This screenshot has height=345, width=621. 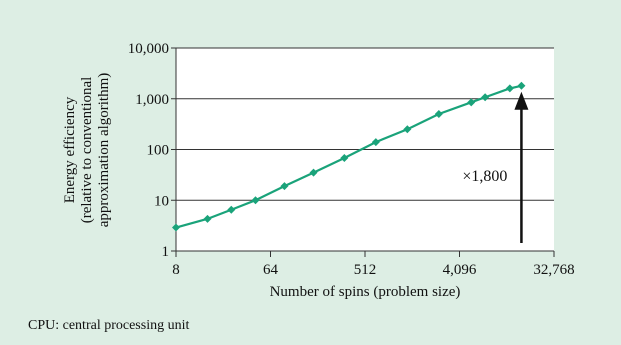 I want to click on x-tick-label: 512, so click(x=365, y=270).